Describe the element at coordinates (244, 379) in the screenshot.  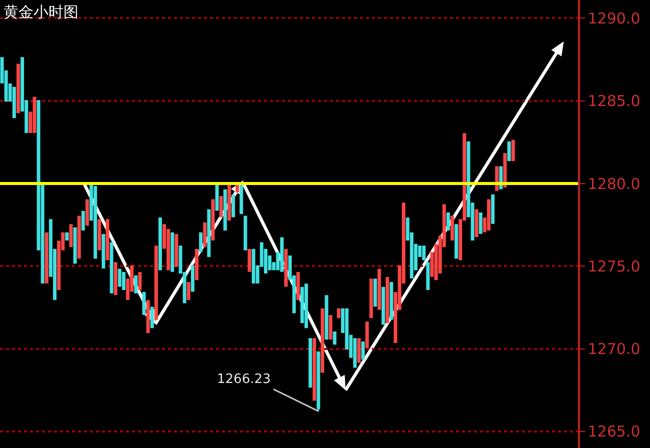
I see `annotation: 1266.23` at that location.